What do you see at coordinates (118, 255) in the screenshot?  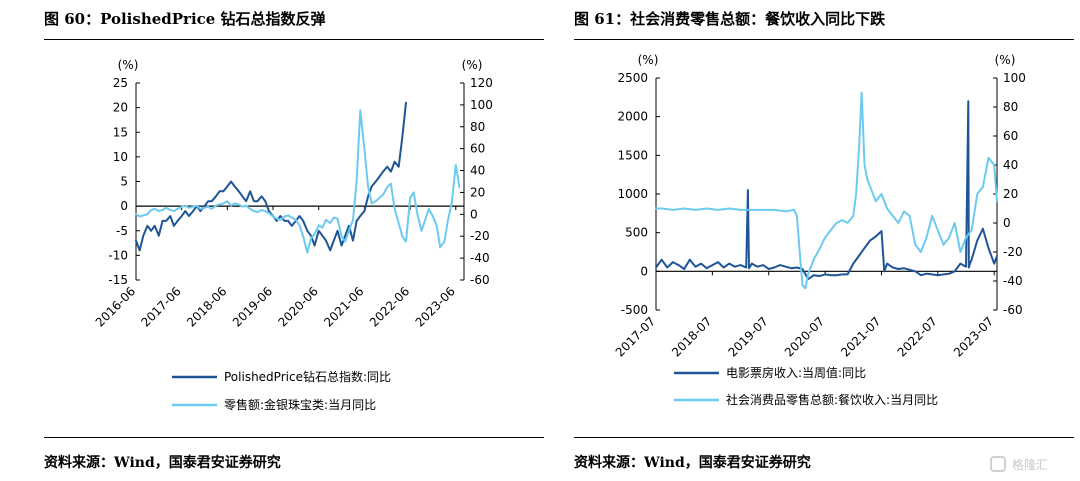 I see `left-tick-label: -10` at bounding box center [118, 255].